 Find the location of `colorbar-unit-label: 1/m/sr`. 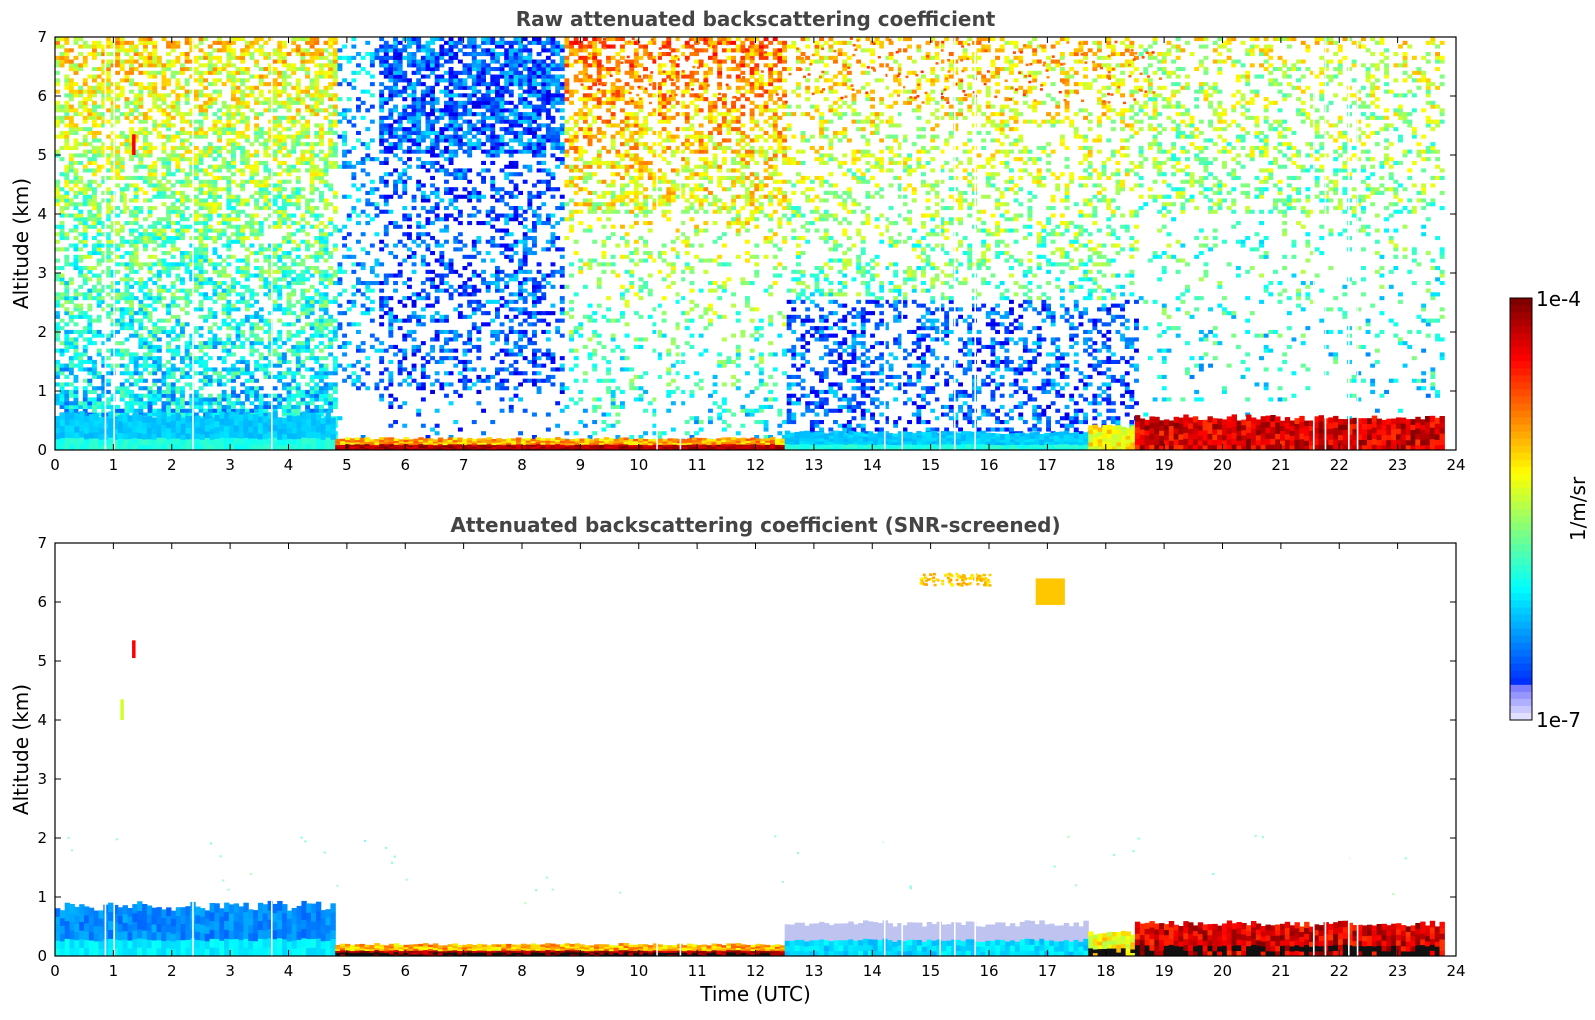

colorbar-unit-label: 1/m/sr is located at coordinates (1578, 508).